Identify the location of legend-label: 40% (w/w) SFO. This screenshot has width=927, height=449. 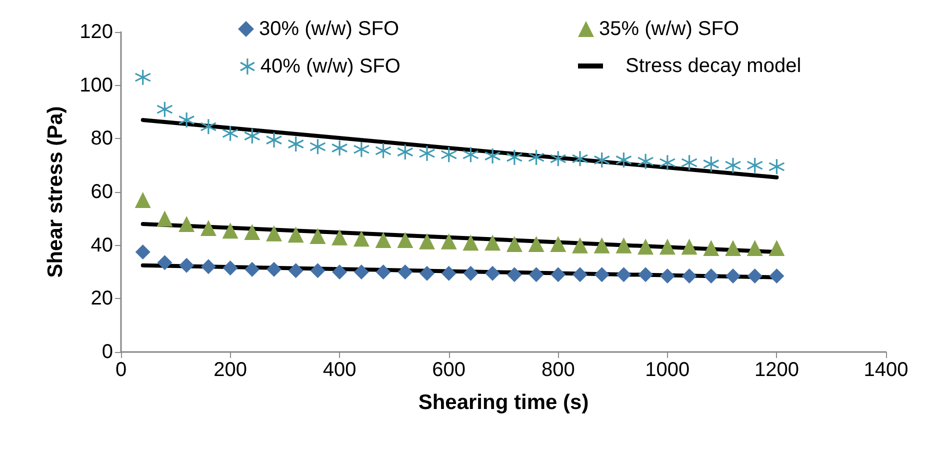
(330, 67).